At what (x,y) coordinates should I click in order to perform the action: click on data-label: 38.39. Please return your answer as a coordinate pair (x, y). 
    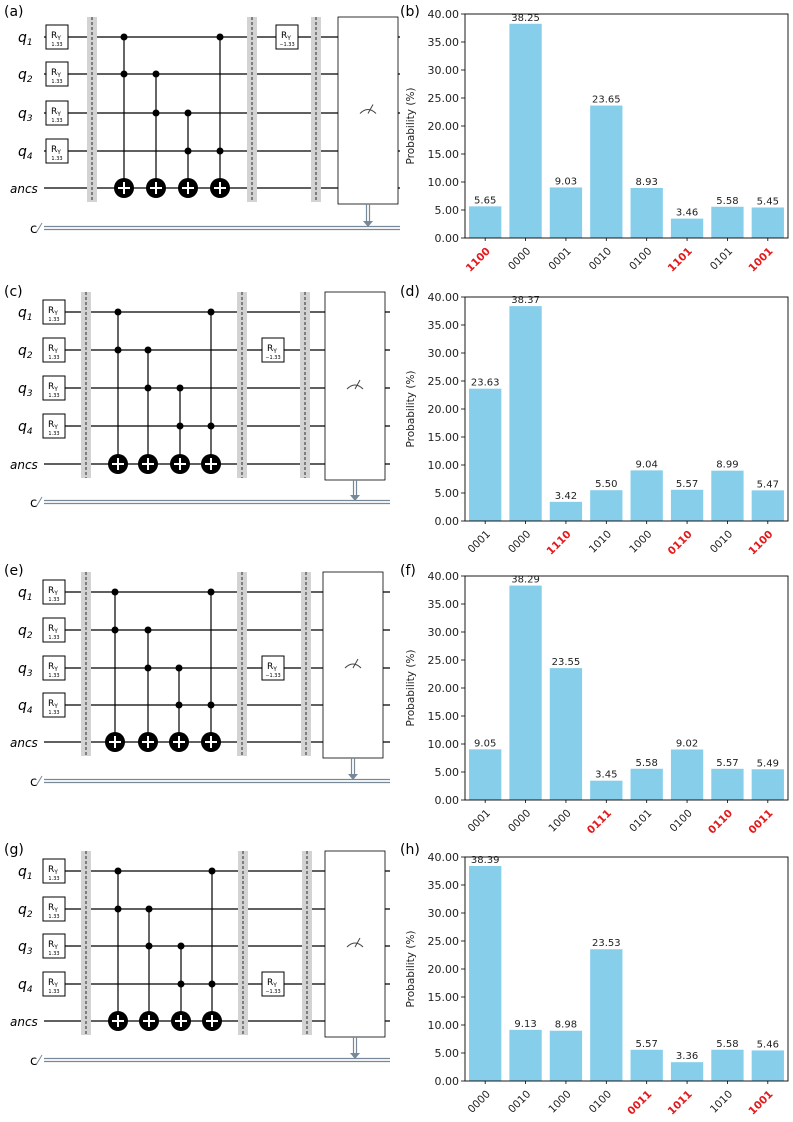
    Looking at the image, I should click on (485, 860).